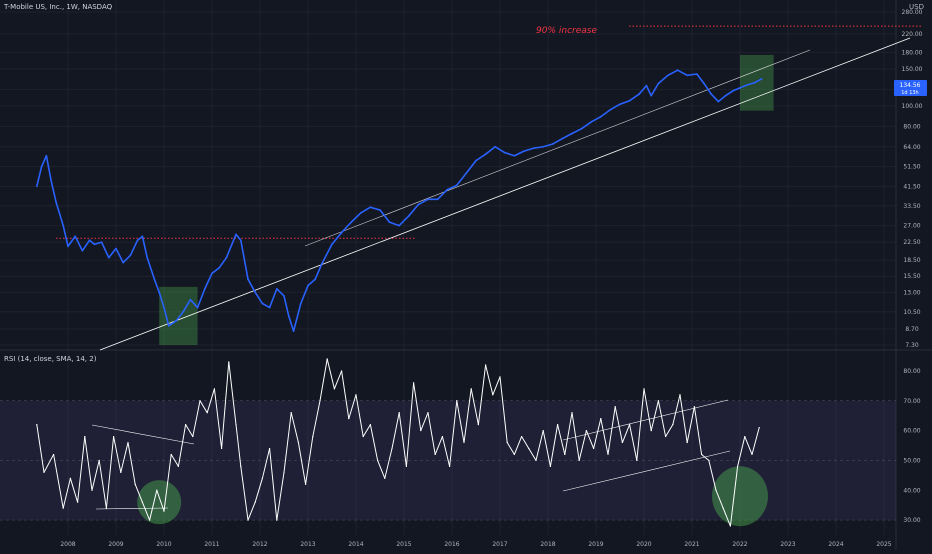  What do you see at coordinates (911, 292) in the screenshot?
I see `price-y-tick-label: 13.00` at bounding box center [911, 292].